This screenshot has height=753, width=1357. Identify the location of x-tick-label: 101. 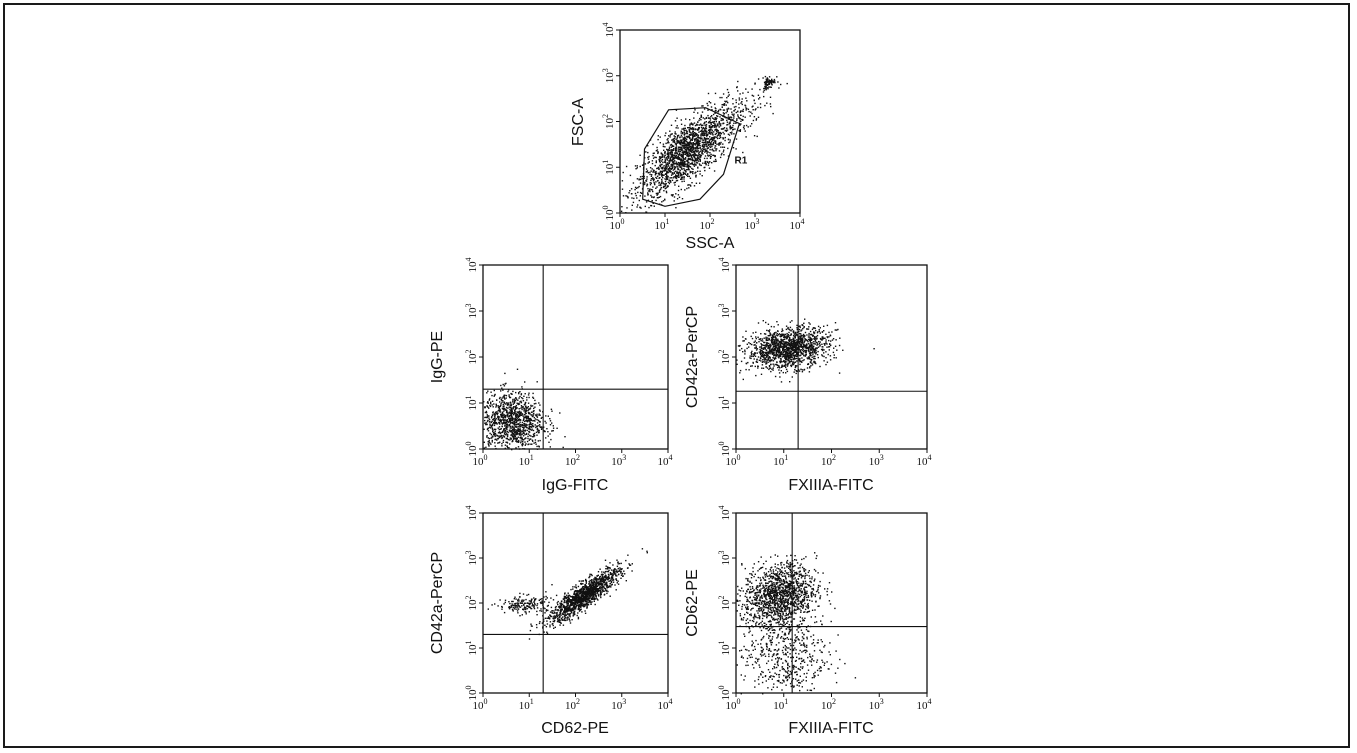
(526, 460).